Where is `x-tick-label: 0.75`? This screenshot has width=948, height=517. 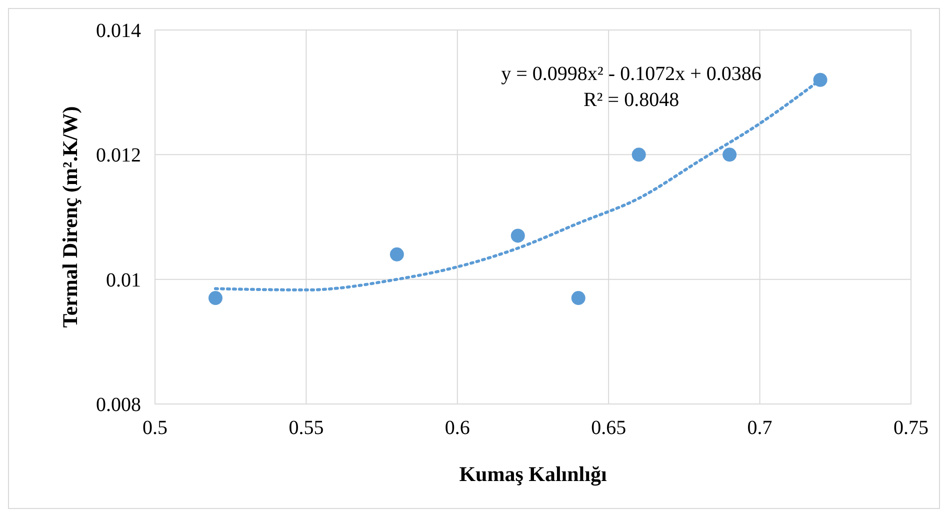
x-tick-label: 0.75 is located at coordinates (911, 428).